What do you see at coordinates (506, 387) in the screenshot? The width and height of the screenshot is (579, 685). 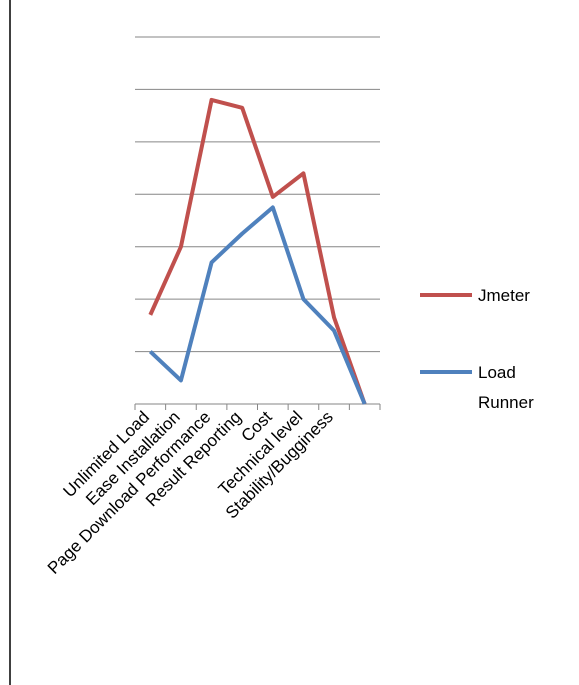 I see `legend-label: Load Runner` at bounding box center [506, 387].